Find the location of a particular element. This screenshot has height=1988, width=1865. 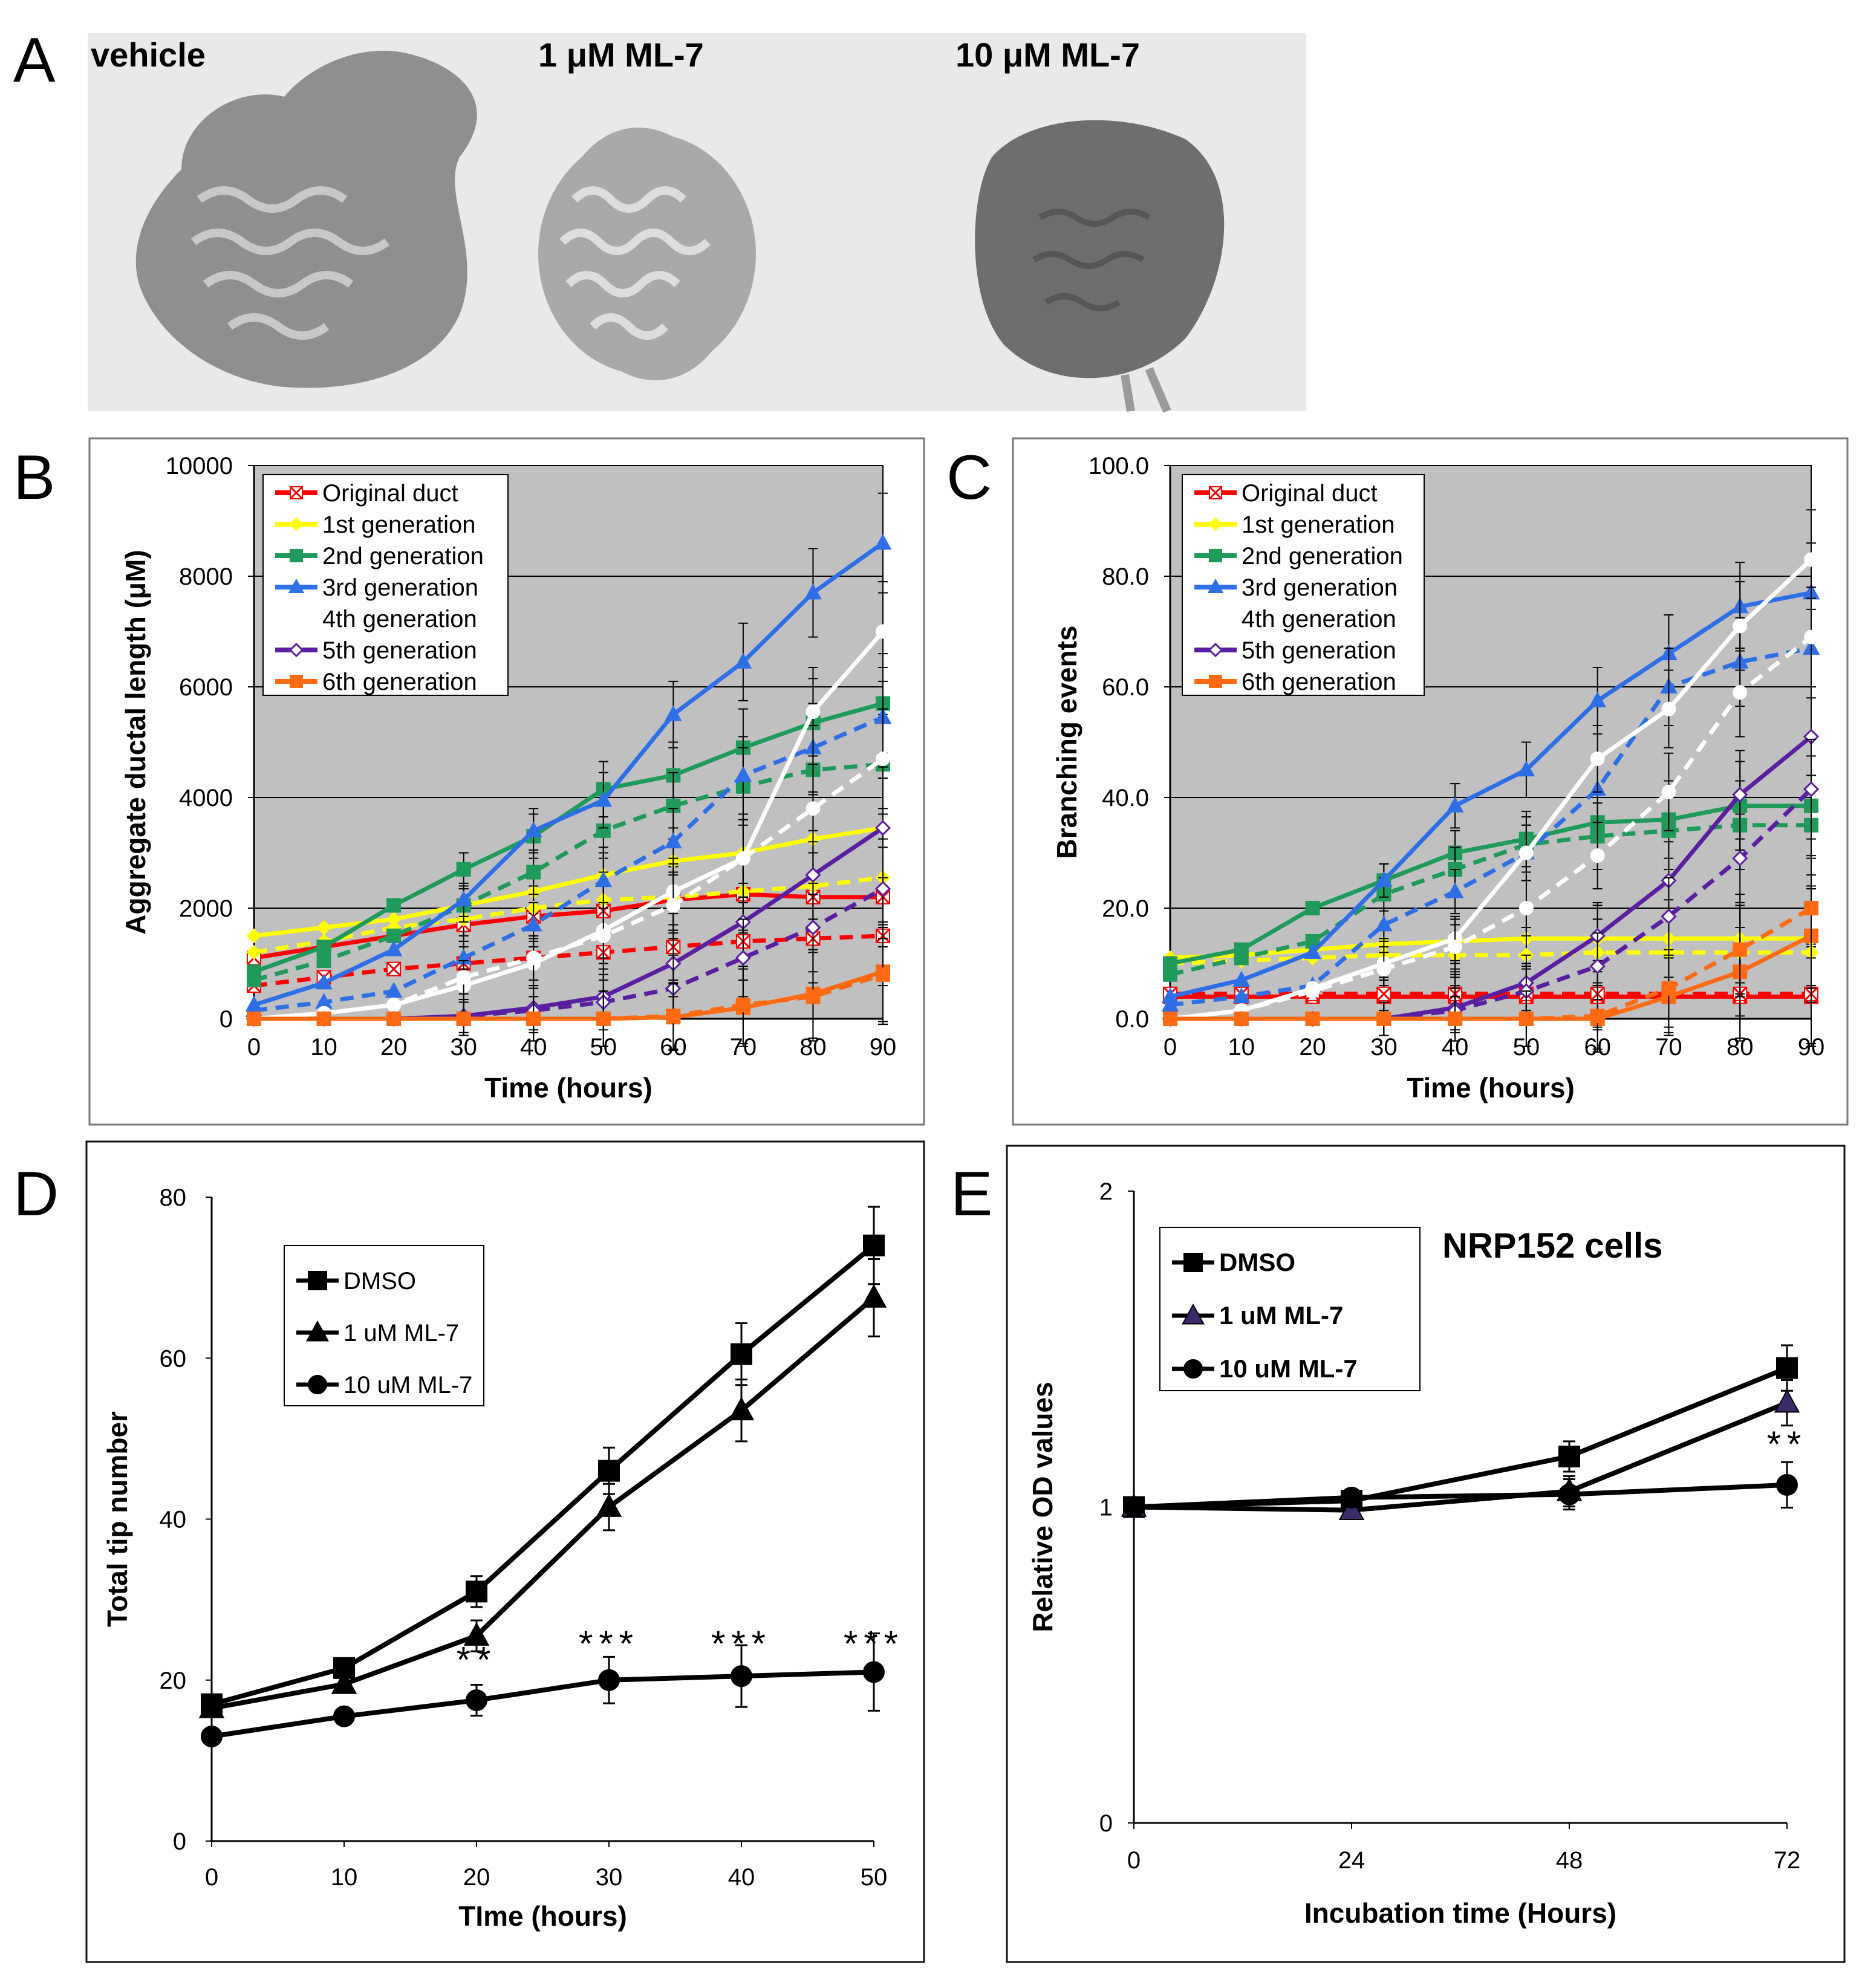

chart-d-xtick-label: 30 is located at coordinates (609, 1877).